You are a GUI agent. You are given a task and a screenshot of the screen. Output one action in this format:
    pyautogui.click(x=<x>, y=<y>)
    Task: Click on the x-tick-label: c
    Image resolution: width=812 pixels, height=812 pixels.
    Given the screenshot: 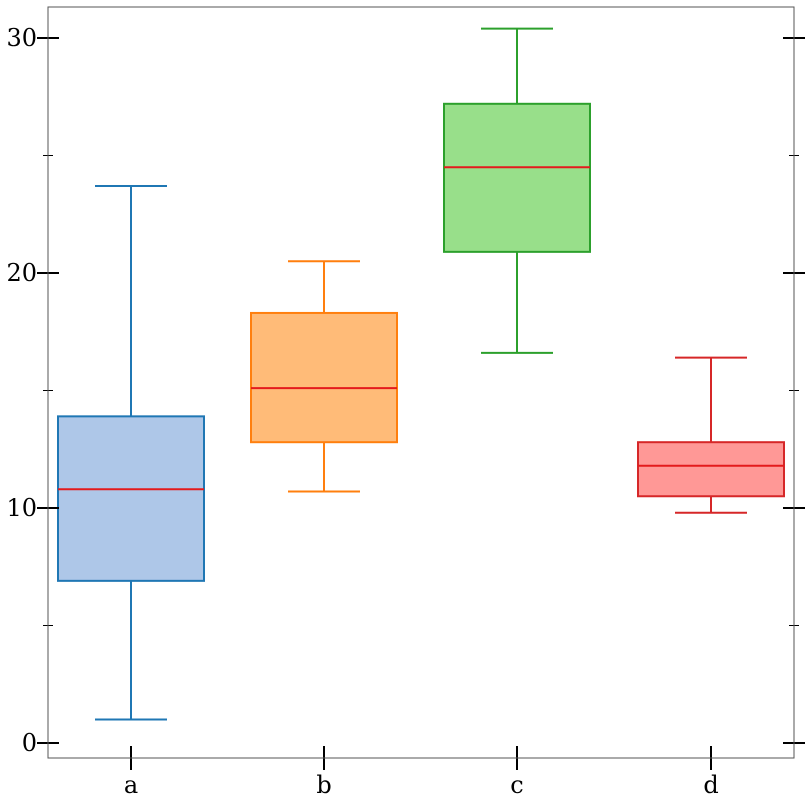 What is the action you would take?
    pyautogui.click(x=516, y=785)
    